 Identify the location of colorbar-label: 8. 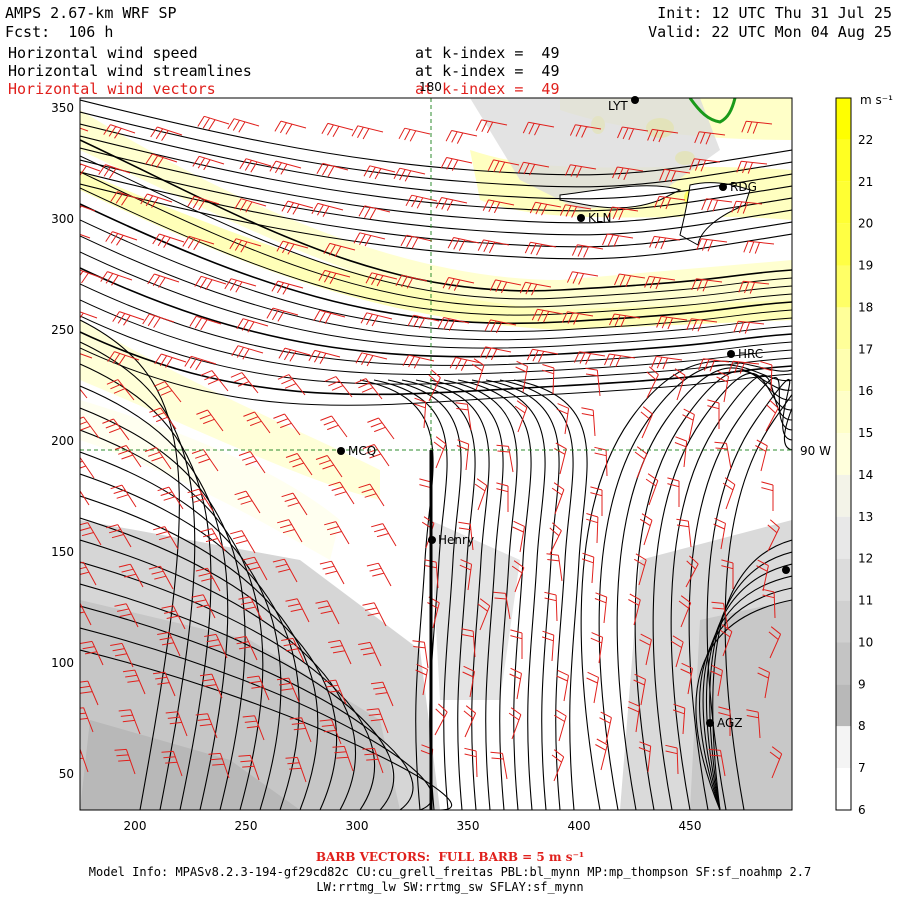
(862, 726).